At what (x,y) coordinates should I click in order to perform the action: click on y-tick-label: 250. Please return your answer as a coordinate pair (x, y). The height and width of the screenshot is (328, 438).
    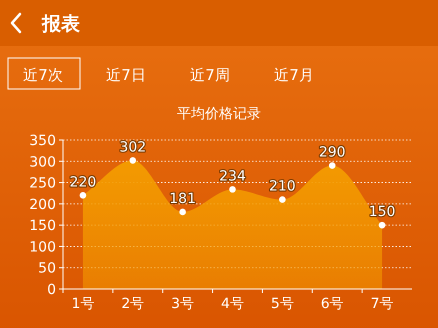
    Looking at the image, I should click on (42, 184).